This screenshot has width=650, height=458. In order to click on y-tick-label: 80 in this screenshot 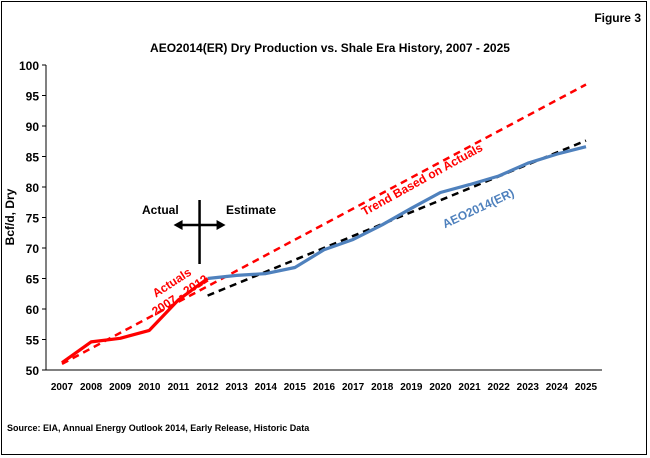, I will do `click(33, 188)`.